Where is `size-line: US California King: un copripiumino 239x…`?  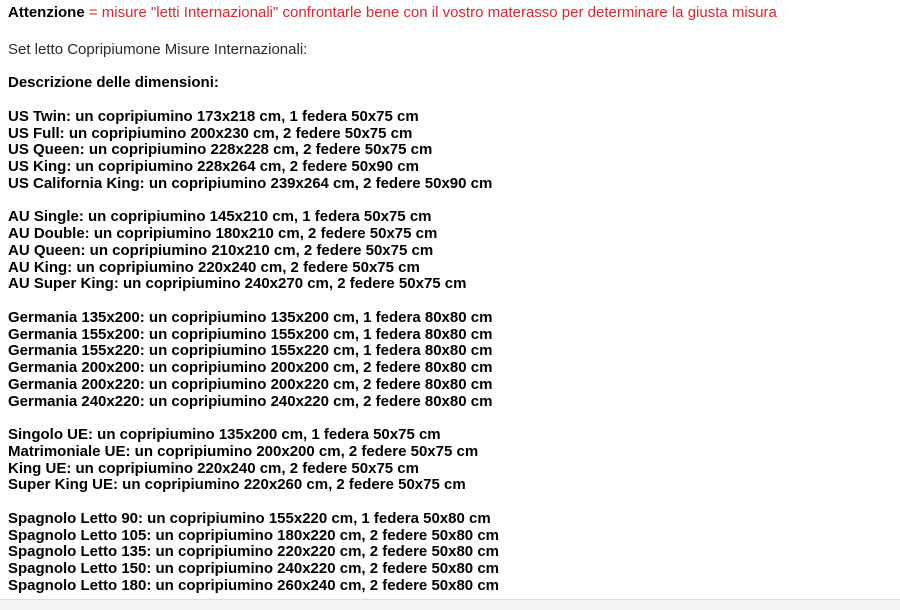
size-line: US California King: un copripiumino 239x… is located at coordinates (250, 183).